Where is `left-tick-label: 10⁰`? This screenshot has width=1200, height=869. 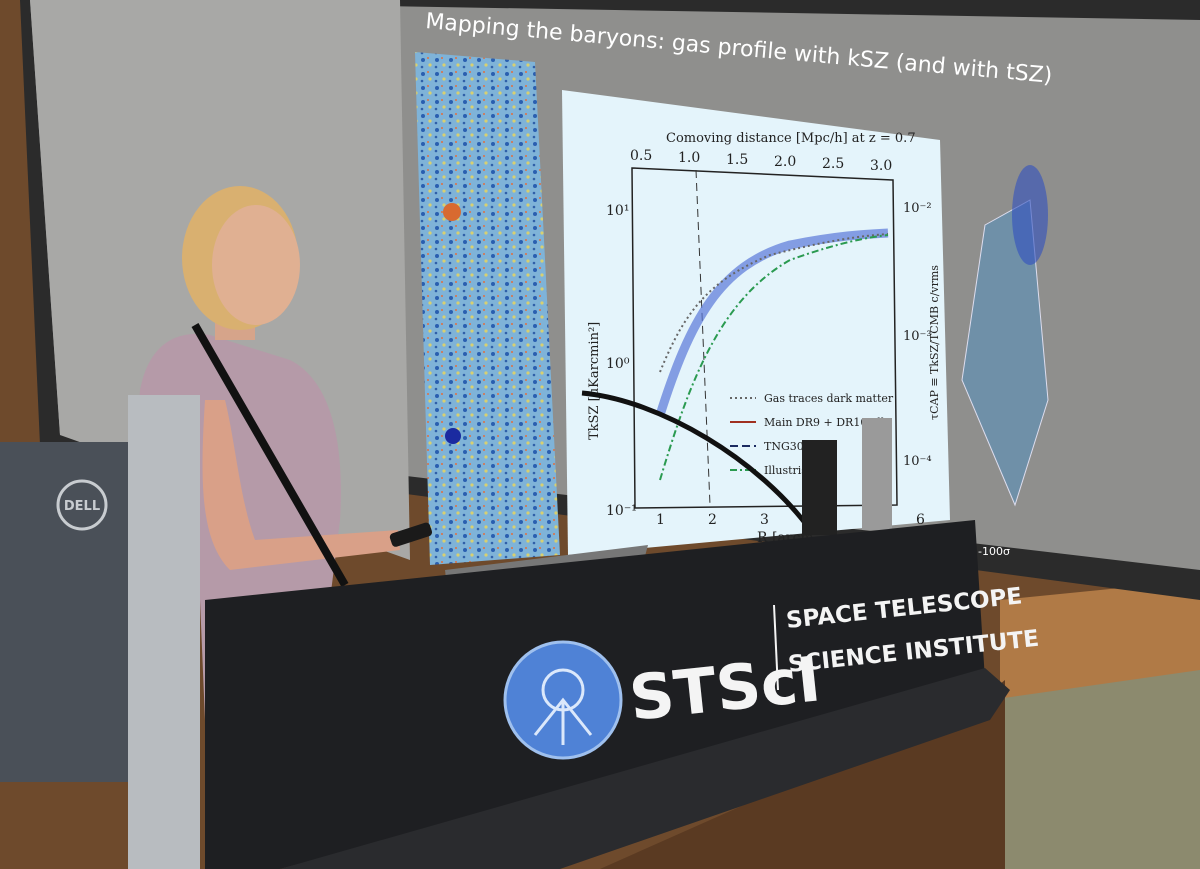
left-tick-label: 10⁰ is located at coordinates (618, 364).